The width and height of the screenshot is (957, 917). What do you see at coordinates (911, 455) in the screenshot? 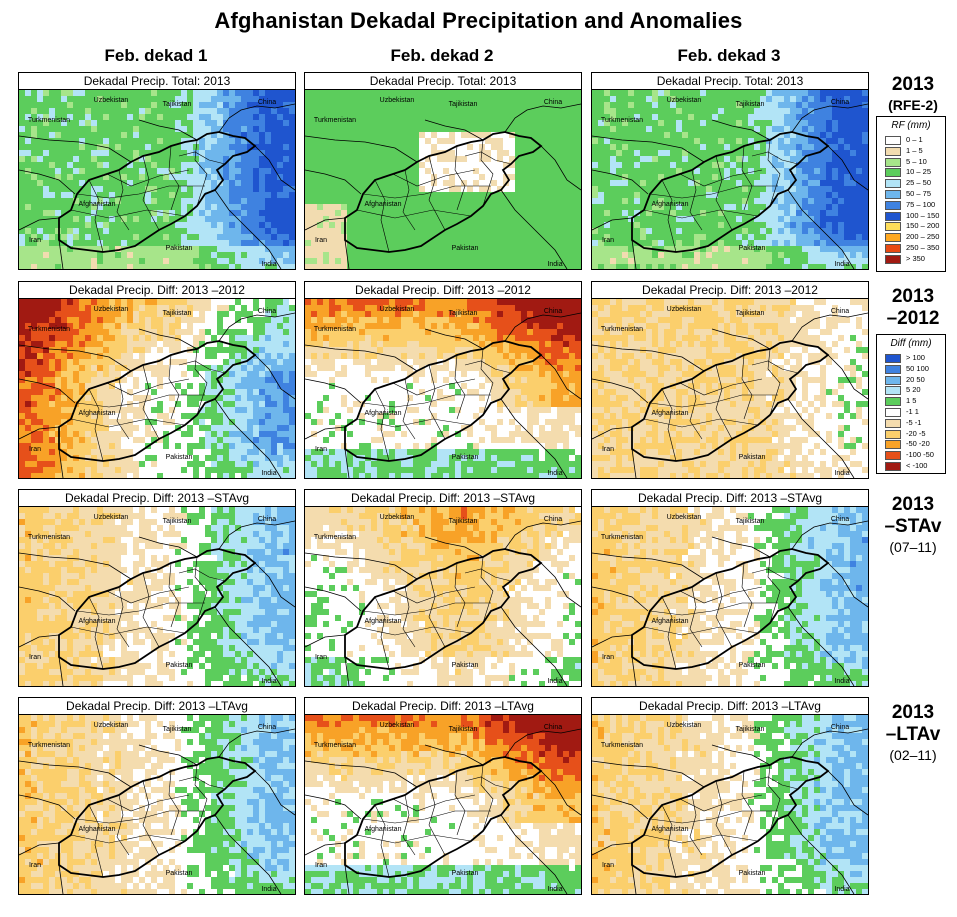
I see `legend-difference-entry: -100 -50` at bounding box center [911, 455].